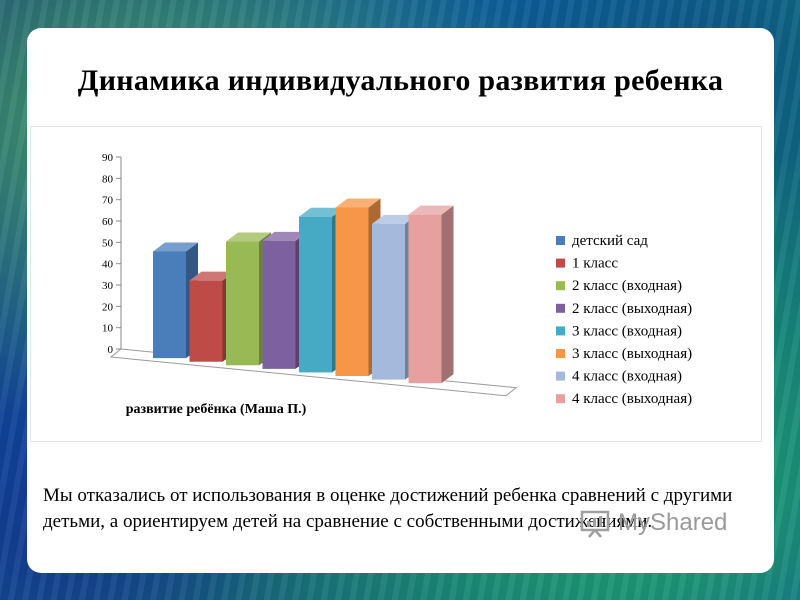 Image resolution: width=800 pixels, height=600 pixels. Describe the element at coordinates (108, 286) in the screenshot. I see `y-tick-label: 30` at that location.